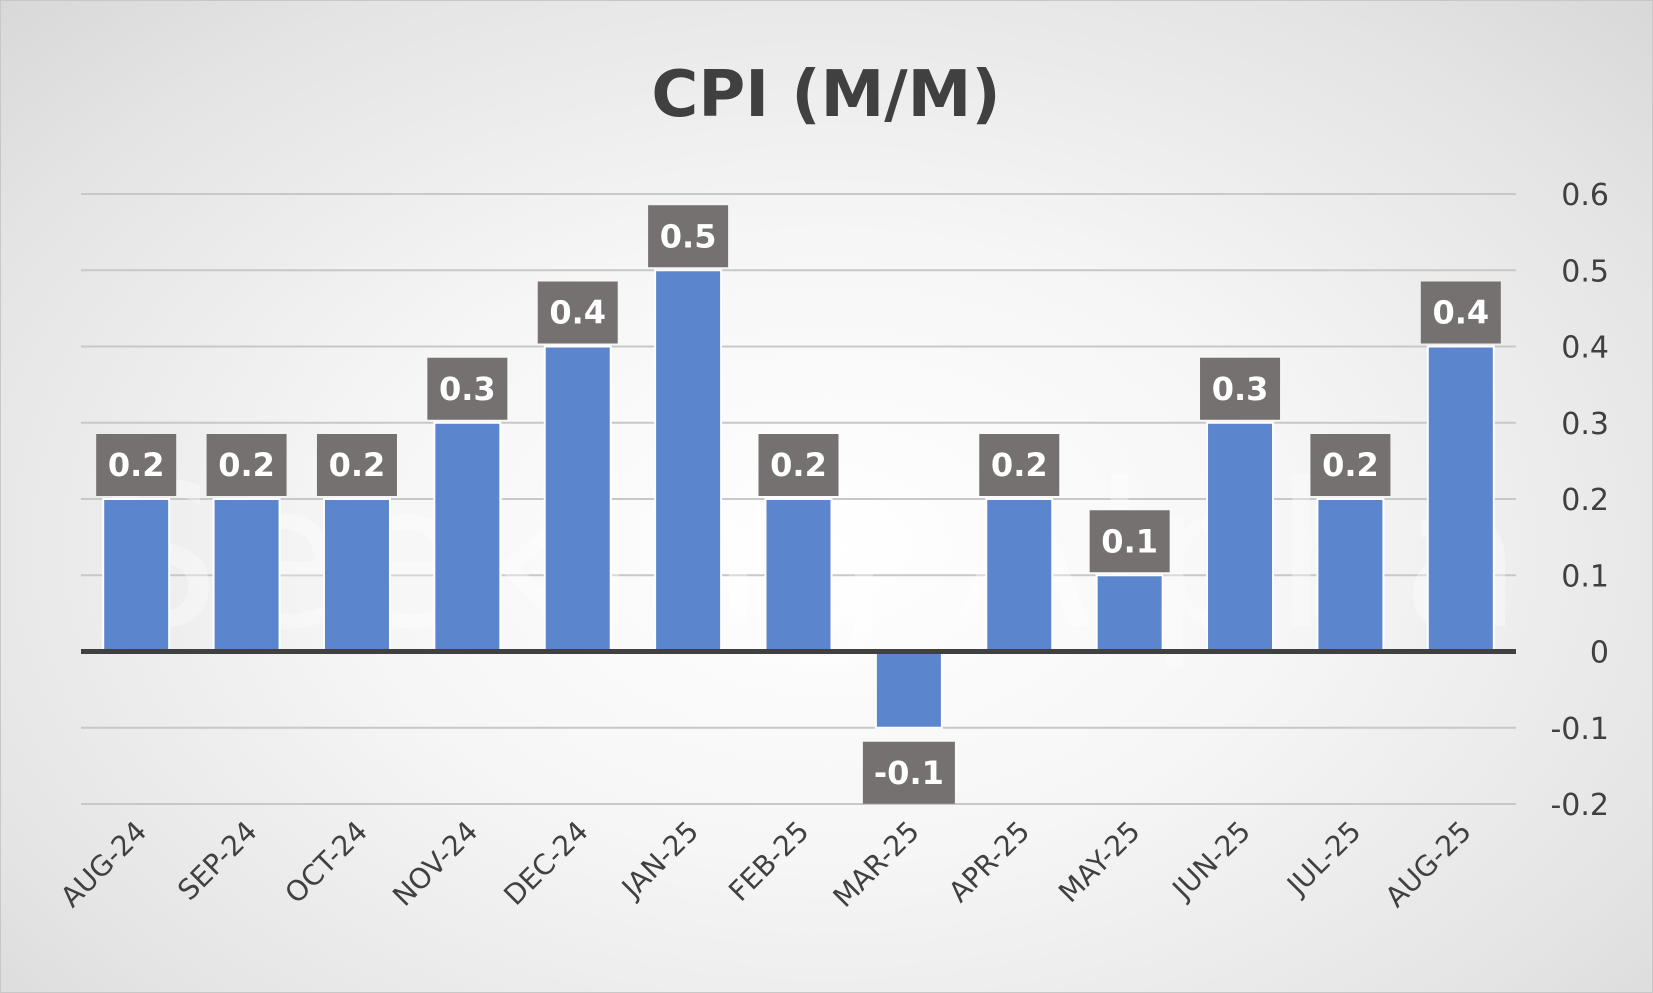 Image resolution: width=1653 pixels, height=993 pixels. Describe the element at coordinates (1323, 859) in the screenshot. I see `category-label: JUL-25` at that location.